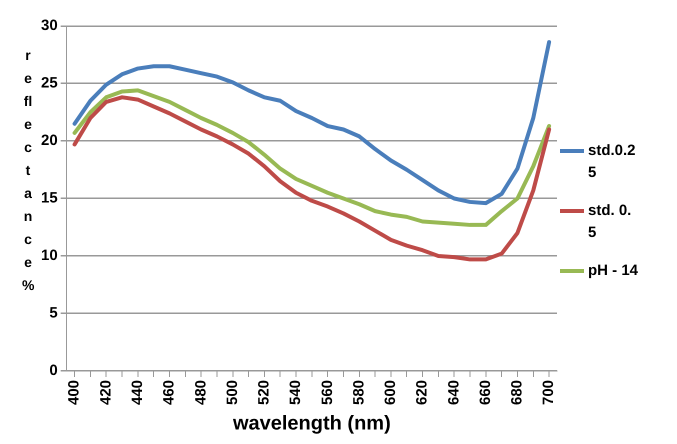 This screenshot has width=677, height=444. What do you see at coordinates (264, 393) in the screenshot?
I see `x-tick-label: 520` at bounding box center [264, 393].